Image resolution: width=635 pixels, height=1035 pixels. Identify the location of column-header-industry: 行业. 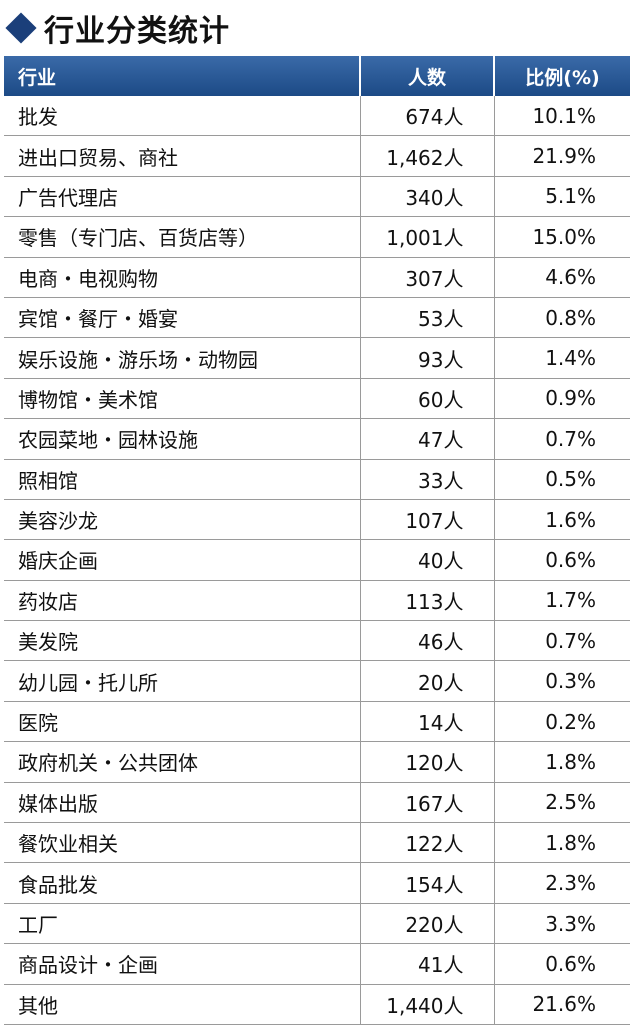
(182, 76).